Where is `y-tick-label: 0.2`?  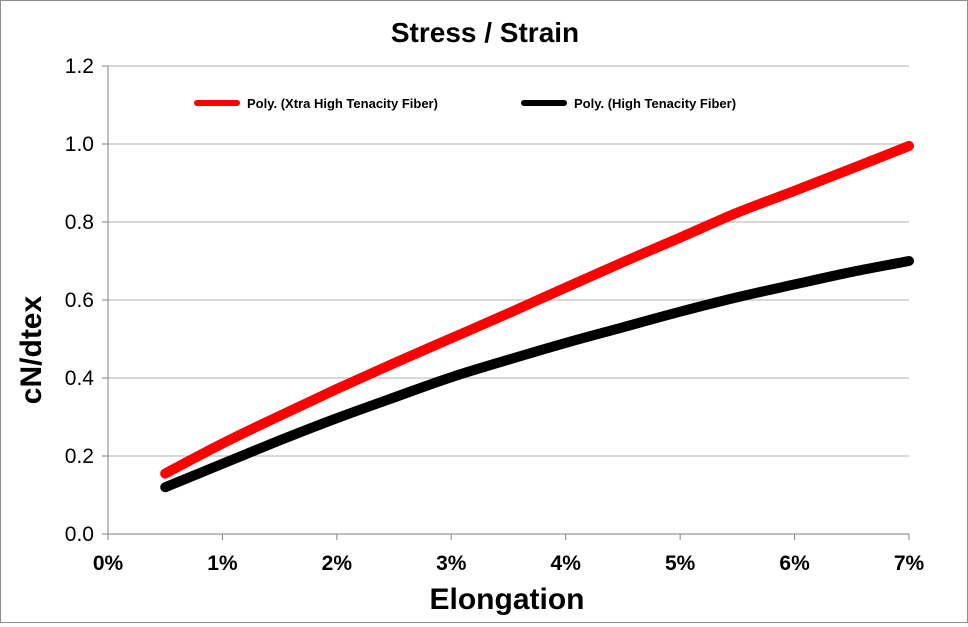
y-tick-label: 0.2 is located at coordinates (79, 456).